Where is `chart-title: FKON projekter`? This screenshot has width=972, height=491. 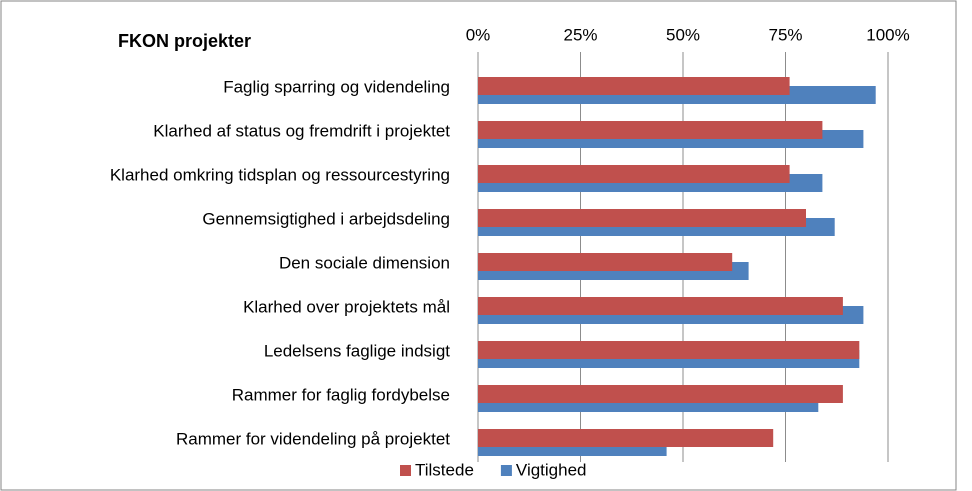 chart-title: FKON projekter is located at coordinates (184, 41).